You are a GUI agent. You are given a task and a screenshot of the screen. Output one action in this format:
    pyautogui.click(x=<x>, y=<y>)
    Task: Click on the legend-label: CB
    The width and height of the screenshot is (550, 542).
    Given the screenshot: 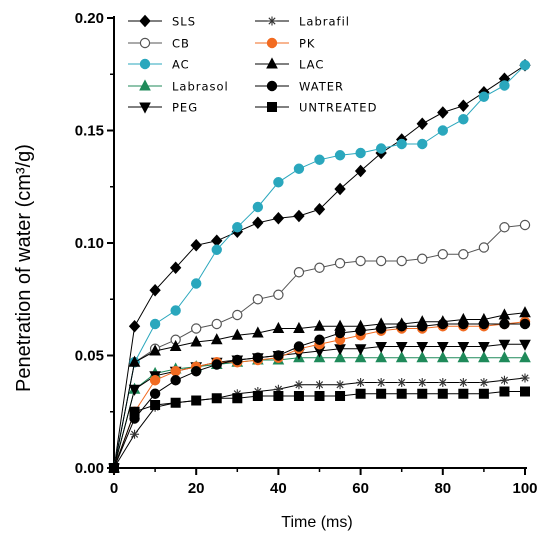 What is the action you would take?
    pyautogui.click(x=181, y=44)
    